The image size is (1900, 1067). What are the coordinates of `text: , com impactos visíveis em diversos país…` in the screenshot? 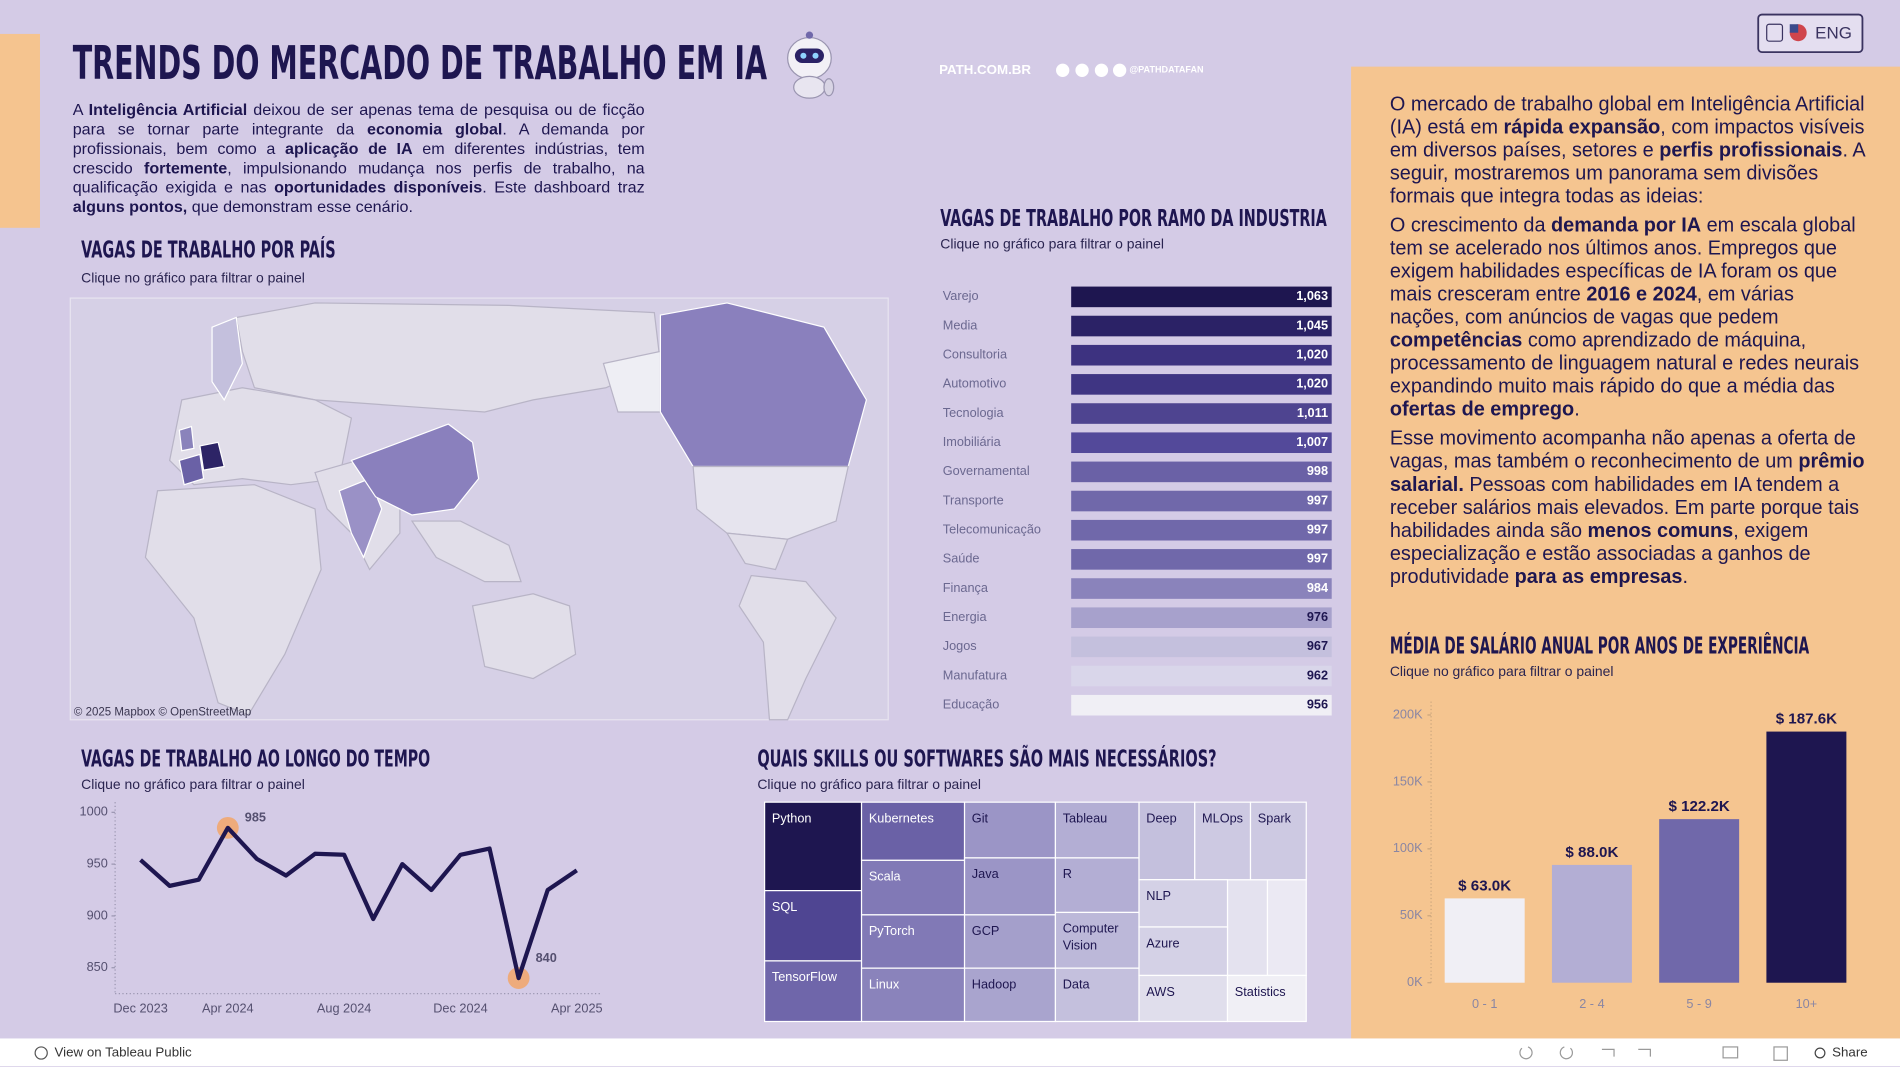 It's located at (1627, 139).